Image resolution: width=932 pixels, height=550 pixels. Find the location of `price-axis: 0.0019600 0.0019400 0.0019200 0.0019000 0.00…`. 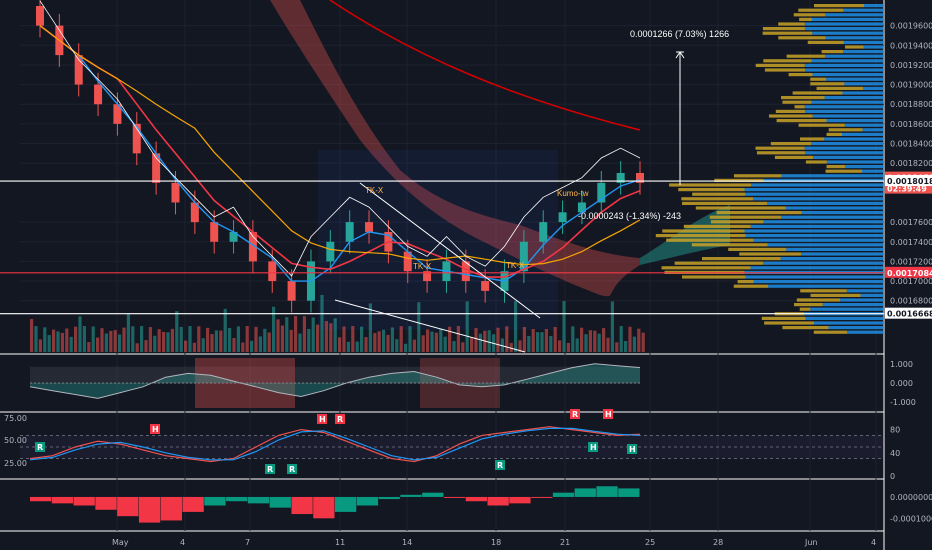

price-axis: 0.0019600 0.0019400 0.0019200 0.0019000 0.00… is located at coordinates (911, 273).